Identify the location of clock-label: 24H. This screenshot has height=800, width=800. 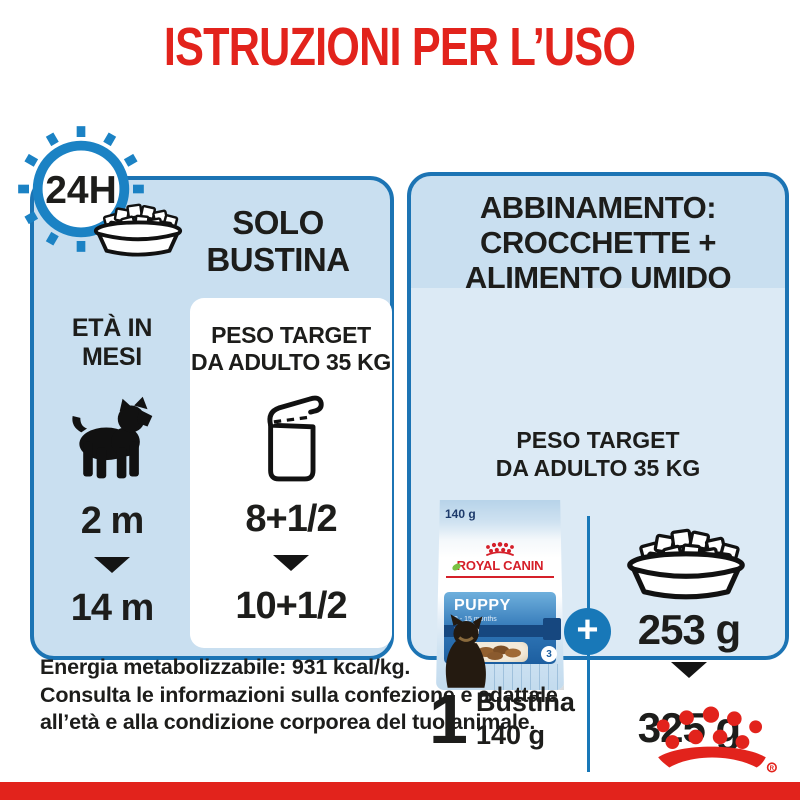
(81, 190).